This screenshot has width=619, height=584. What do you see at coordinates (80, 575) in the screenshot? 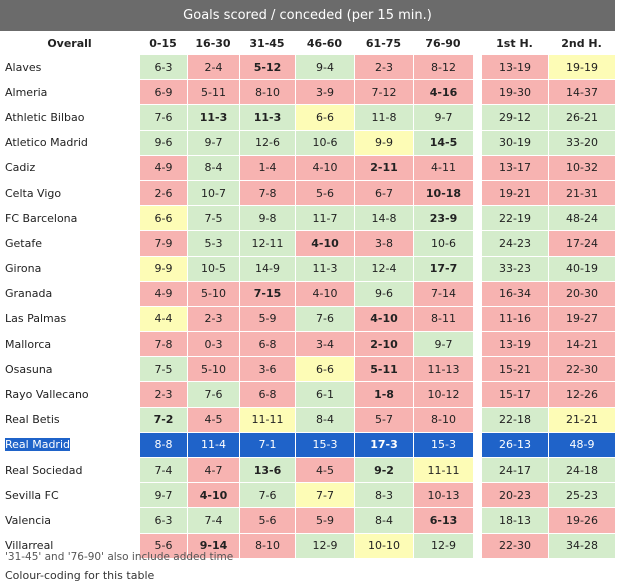
I see `colour-coding-link: Colour-coding for this table` at bounding box center [80, 575].